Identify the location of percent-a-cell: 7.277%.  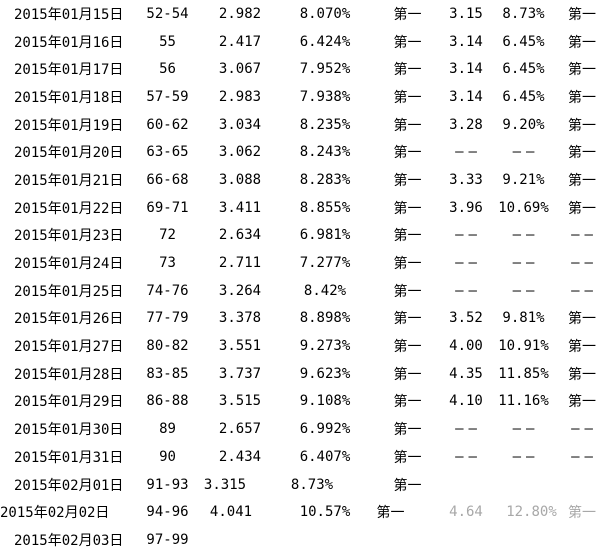
(325, 263).